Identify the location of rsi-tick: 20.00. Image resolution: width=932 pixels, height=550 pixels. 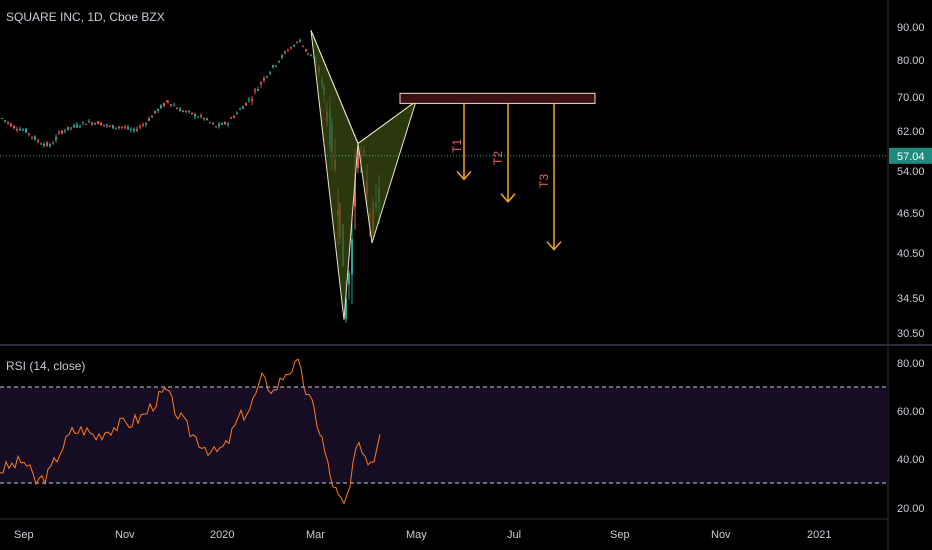
(911, 509).